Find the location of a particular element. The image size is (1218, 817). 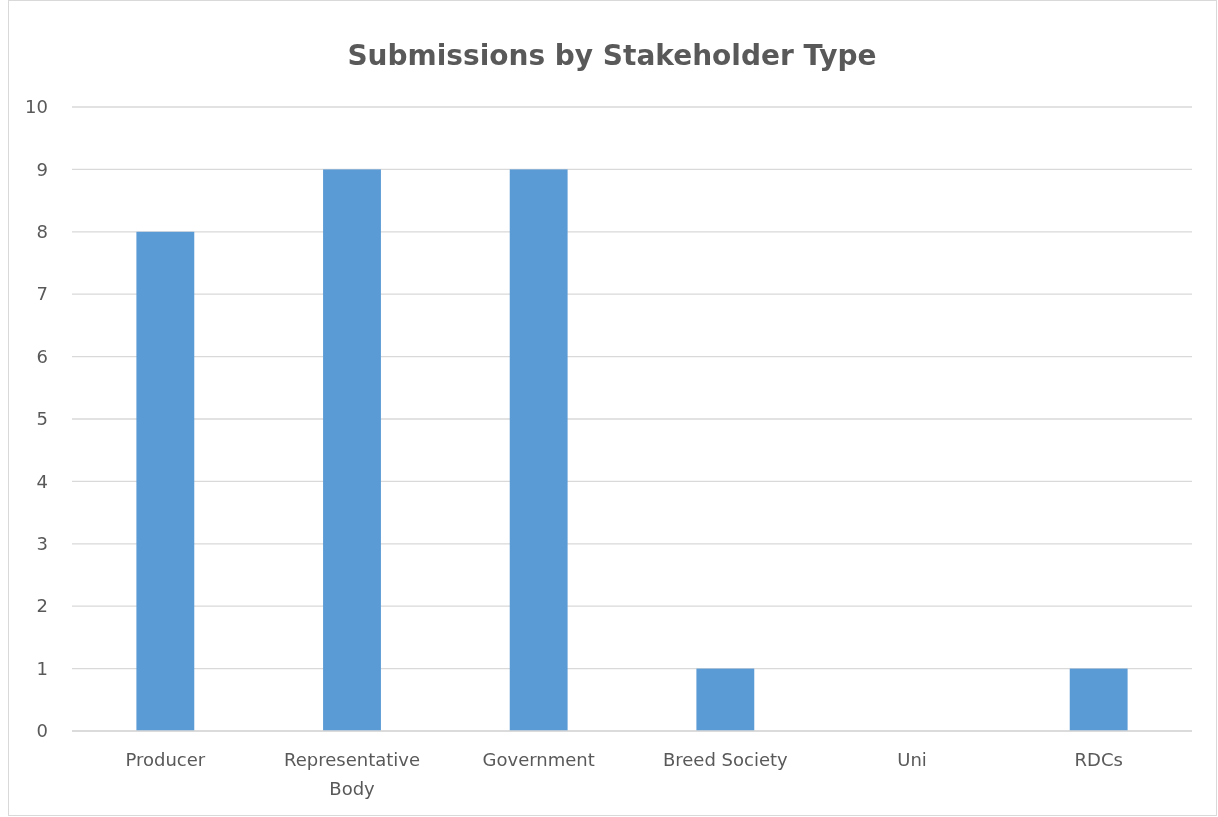

y-tick-label: 3 is located at coordinates (42, 544).